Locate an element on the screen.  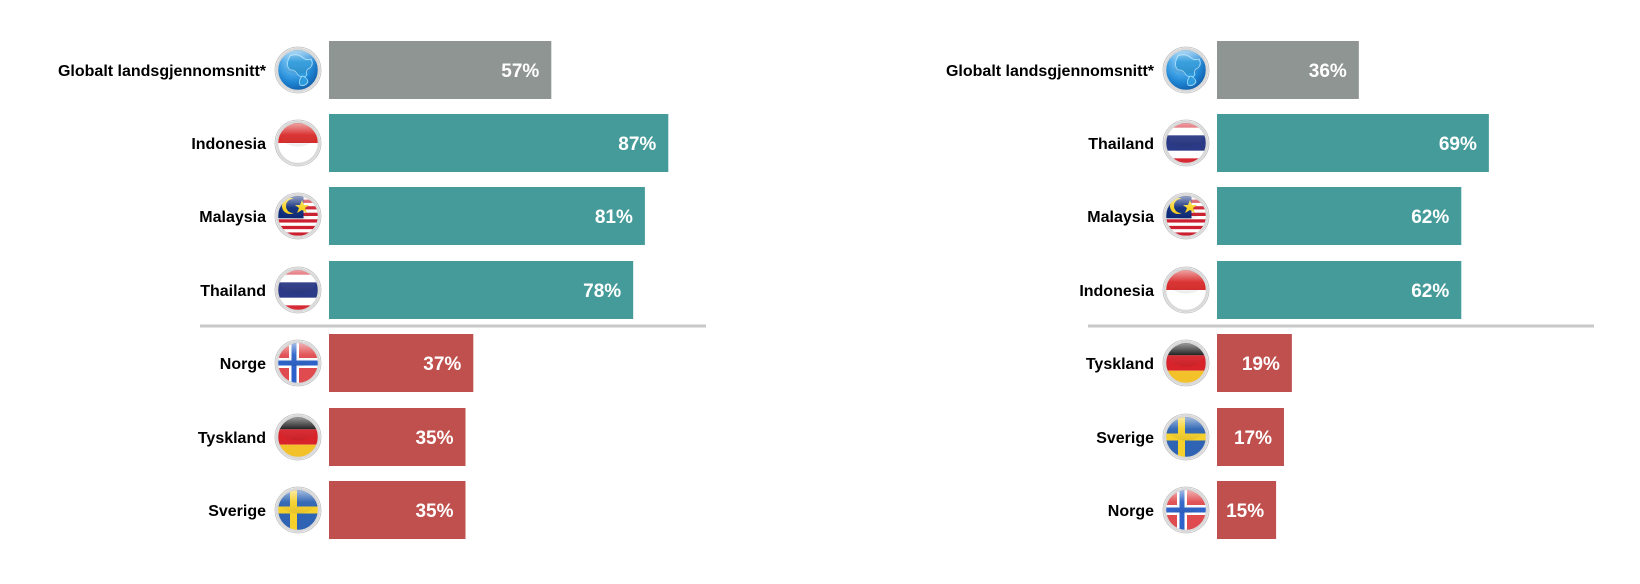
value-label: 78% is located at coordinates (602, 291).